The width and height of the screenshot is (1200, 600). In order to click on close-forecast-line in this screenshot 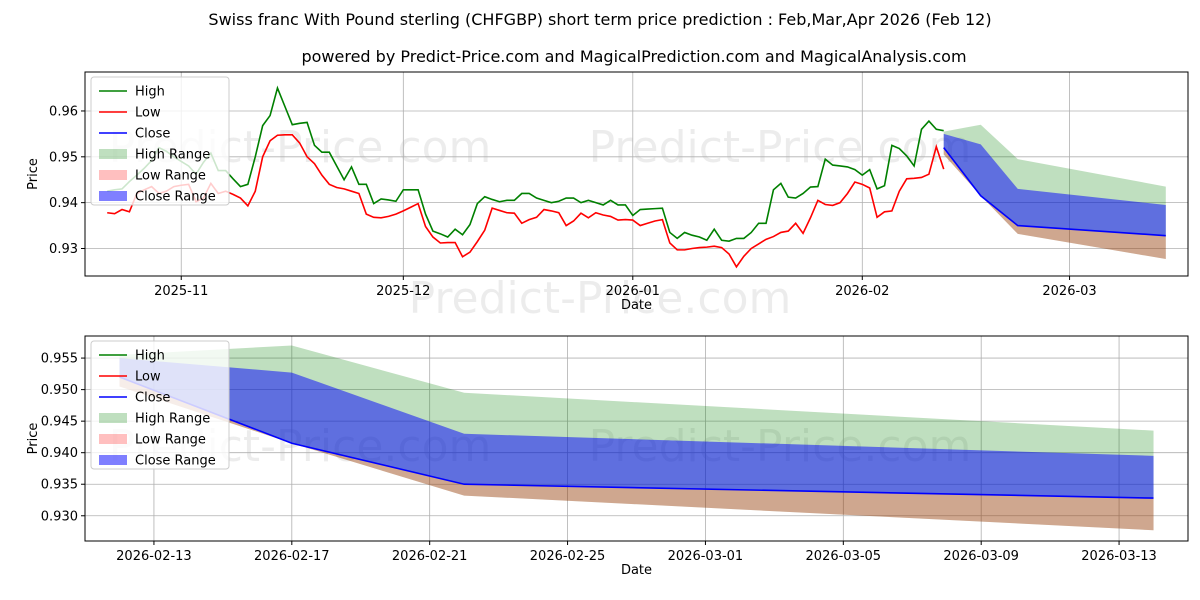, I will do `click(1054, 192)`.